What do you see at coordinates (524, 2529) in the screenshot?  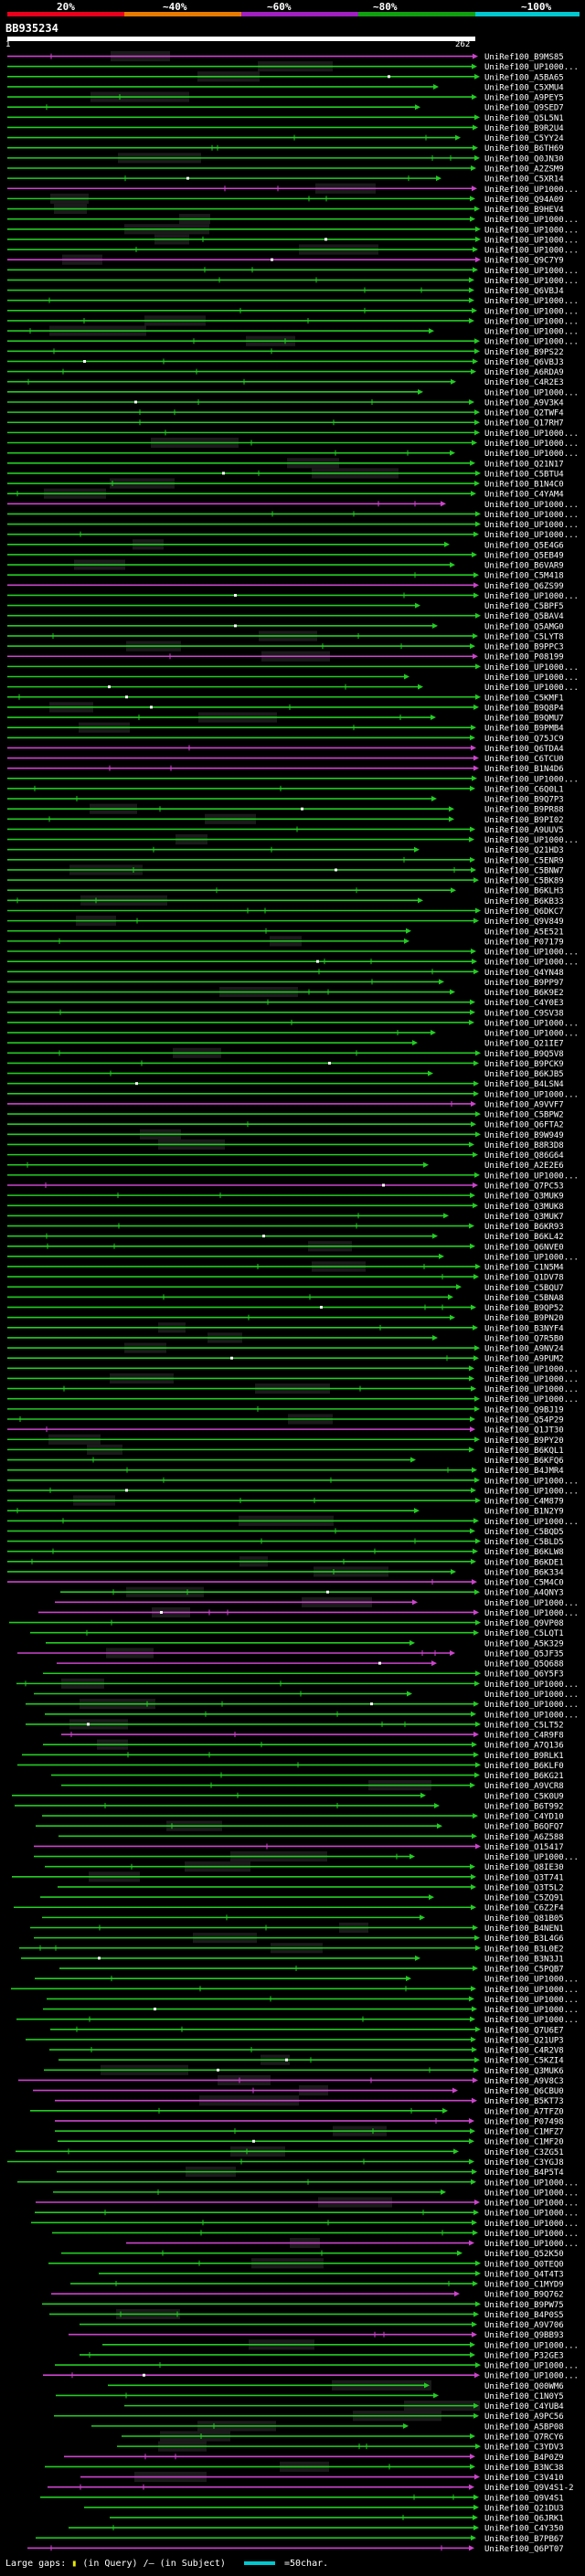 I see `hit-label: UniRef100_C4Y350` at bounding box center [524, 2529].